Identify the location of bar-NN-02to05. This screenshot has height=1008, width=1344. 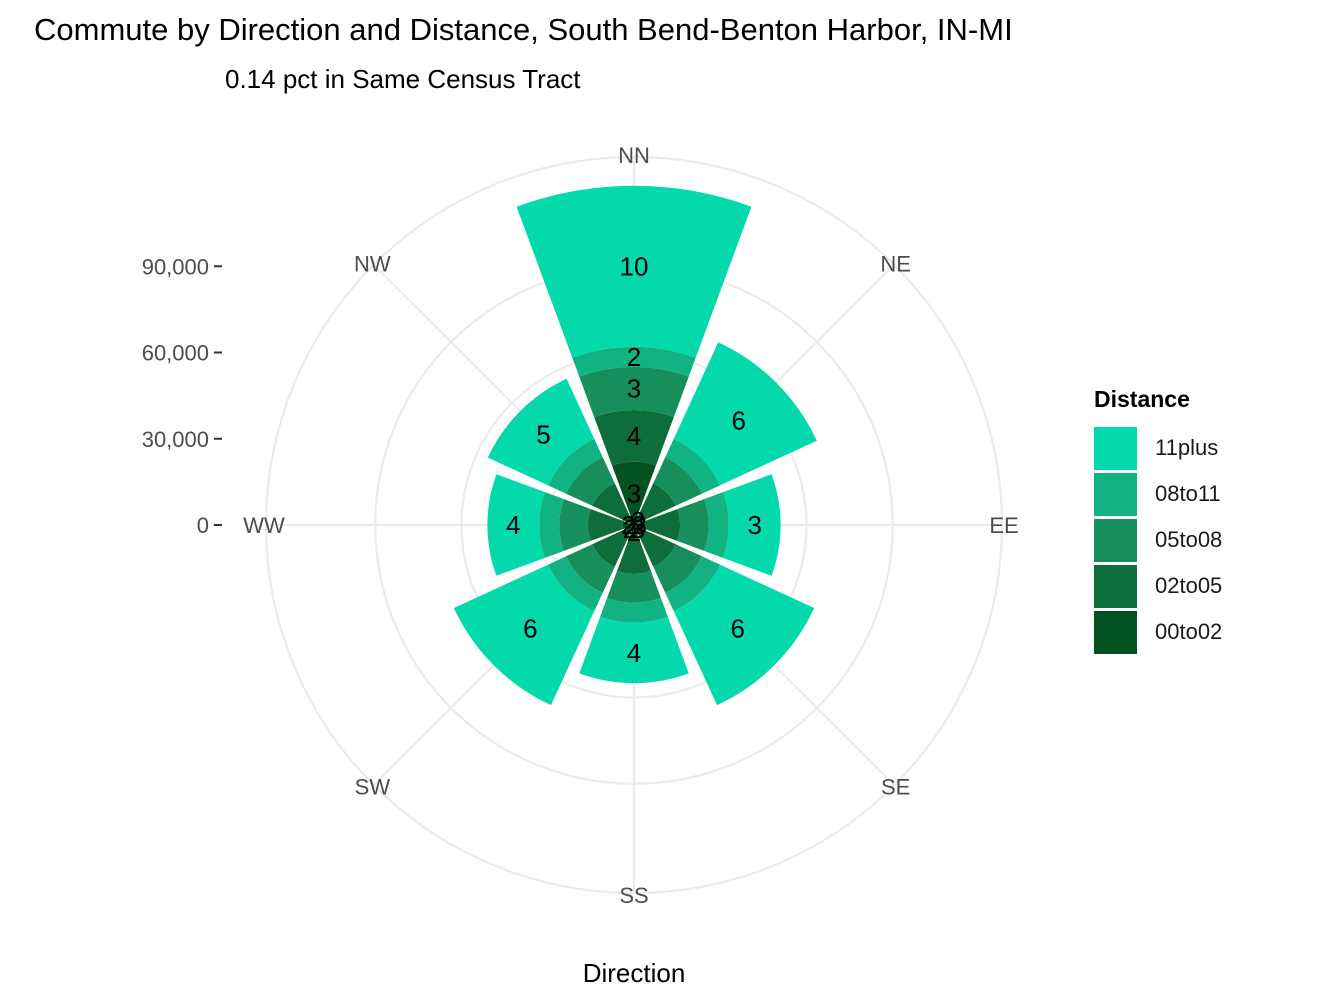
(634, 437).